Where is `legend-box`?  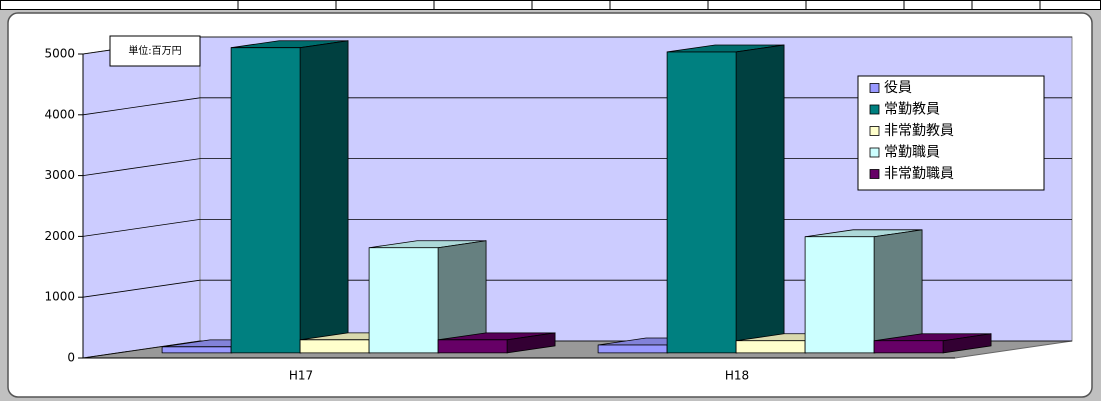 legend-box is located at coordinates (951, 133).